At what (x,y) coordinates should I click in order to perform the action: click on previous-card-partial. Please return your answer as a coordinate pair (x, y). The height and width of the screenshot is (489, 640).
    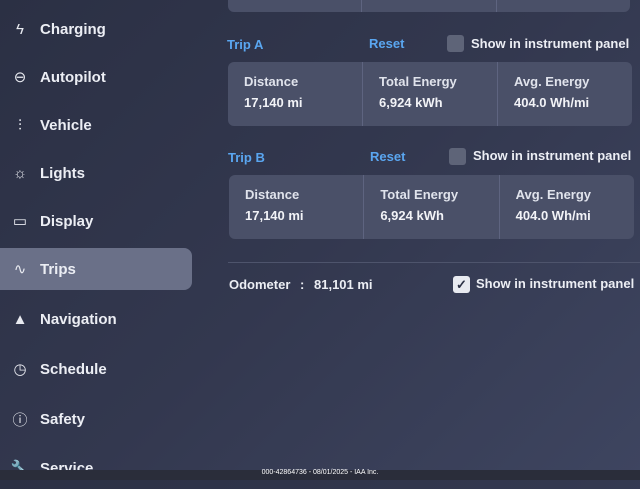
    Looking at the image, I should click on (429, 6).